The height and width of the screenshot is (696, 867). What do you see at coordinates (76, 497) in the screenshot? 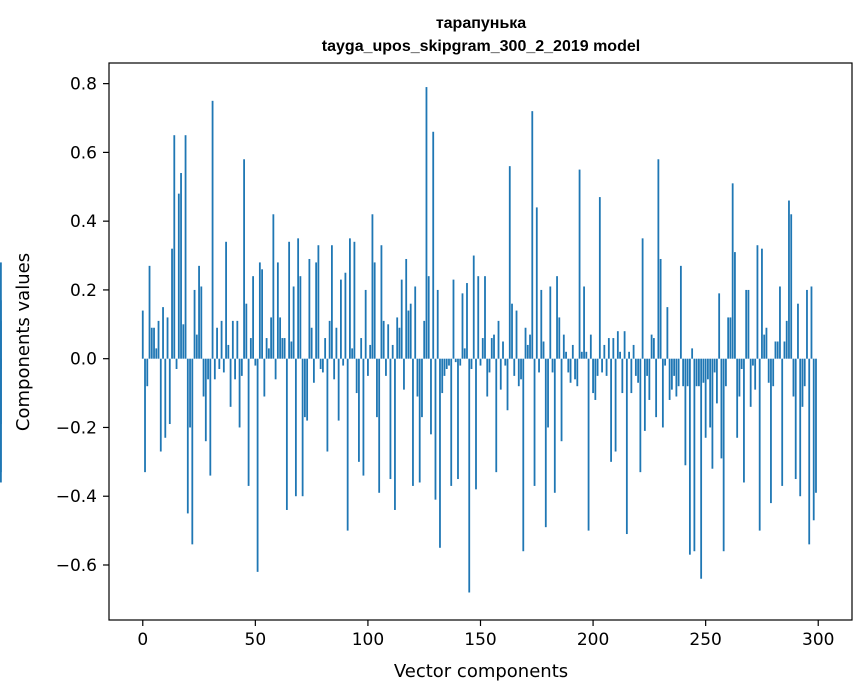
I see `y-tick-label: −0.4` at bounding box center [76, 497].